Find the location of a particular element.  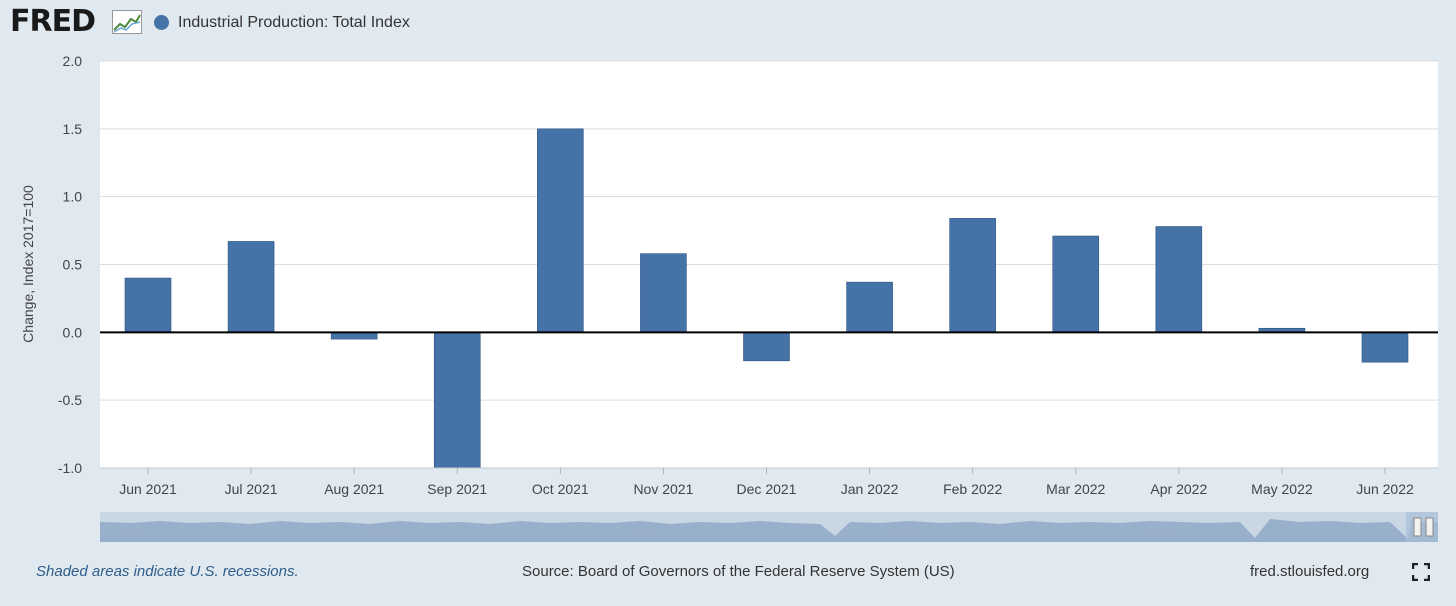

x-tick-label: Nov 2021 is located at coordinates (663, 489).